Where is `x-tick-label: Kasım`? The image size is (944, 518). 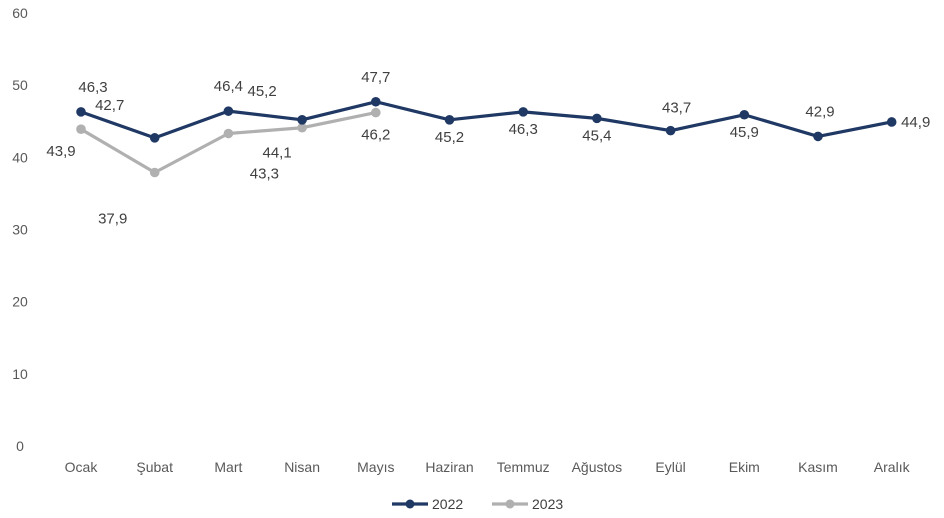
x-tick-label: Kasım is located at coordinates (818, 467).